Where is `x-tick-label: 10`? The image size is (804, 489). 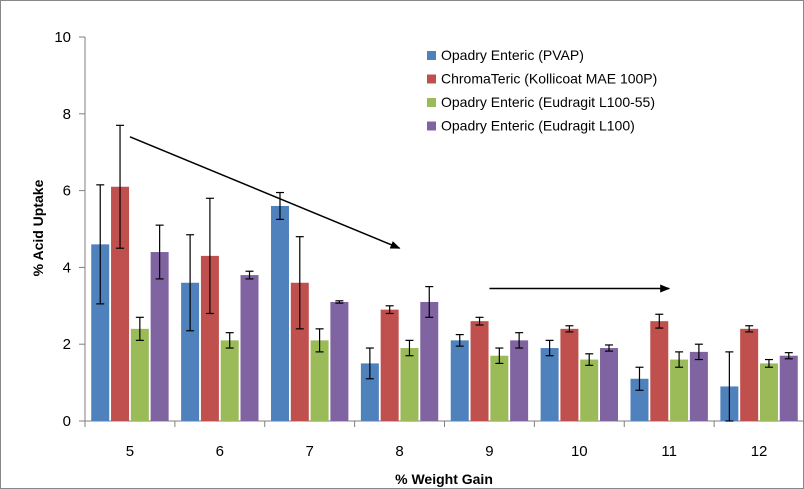
x-tick-label: 10 is located at coordinates (579, 451).